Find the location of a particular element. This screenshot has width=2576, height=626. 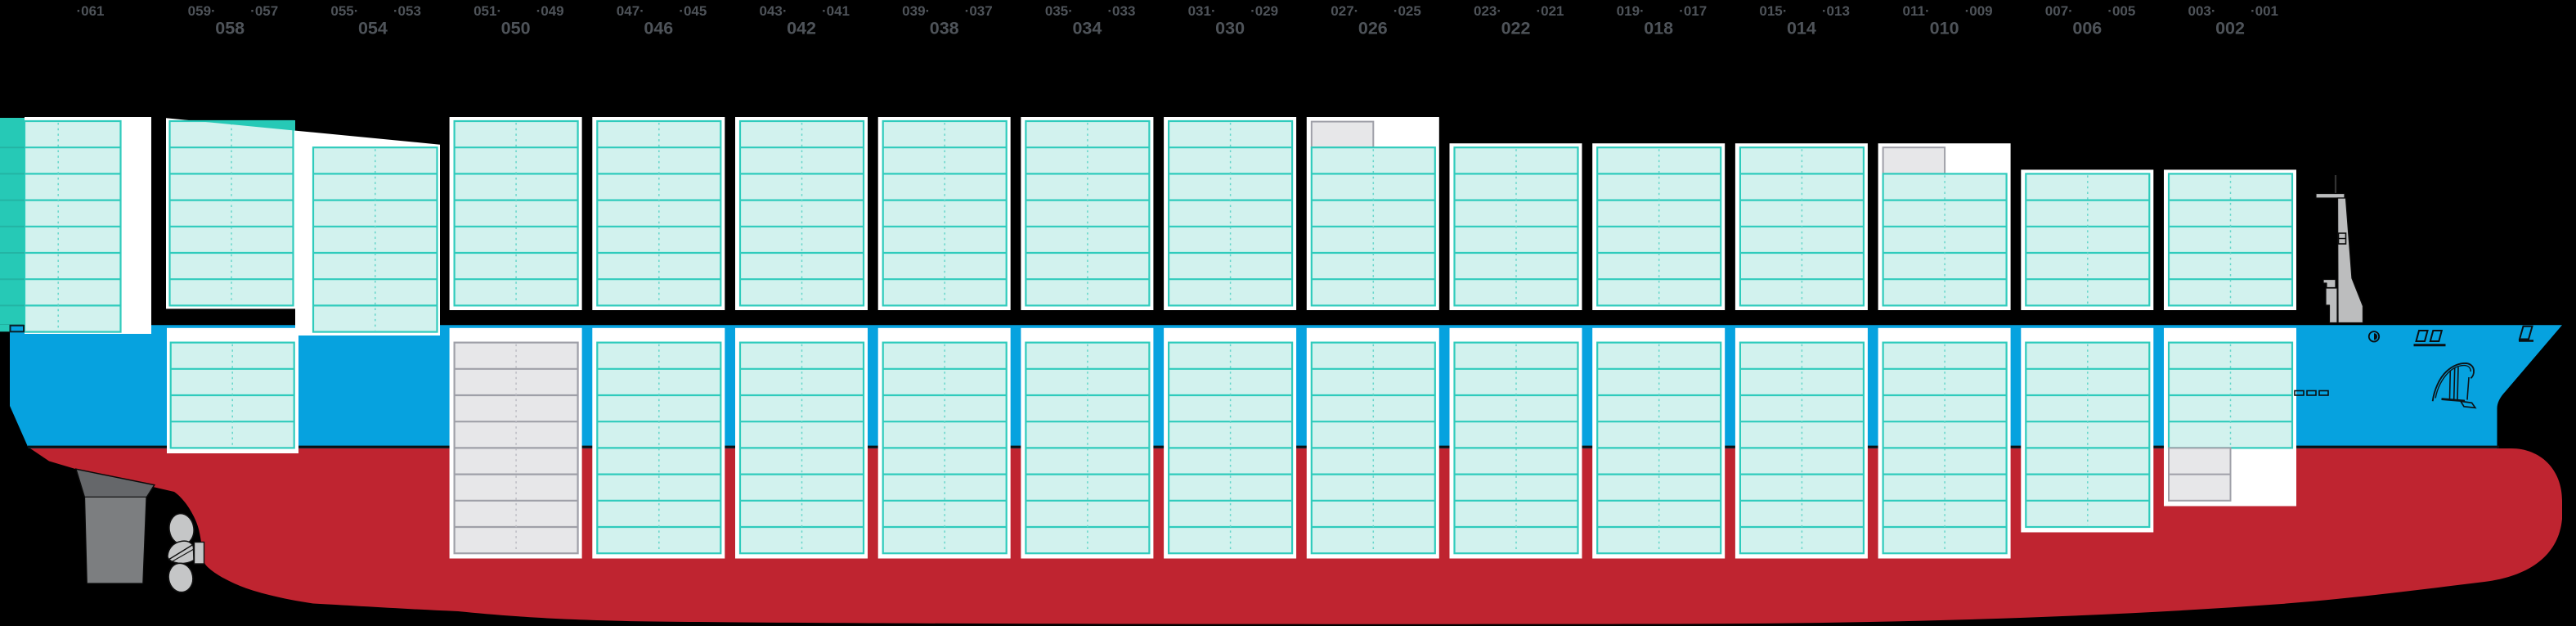

svg-text: 014 is located at coordinates (1802, 28).